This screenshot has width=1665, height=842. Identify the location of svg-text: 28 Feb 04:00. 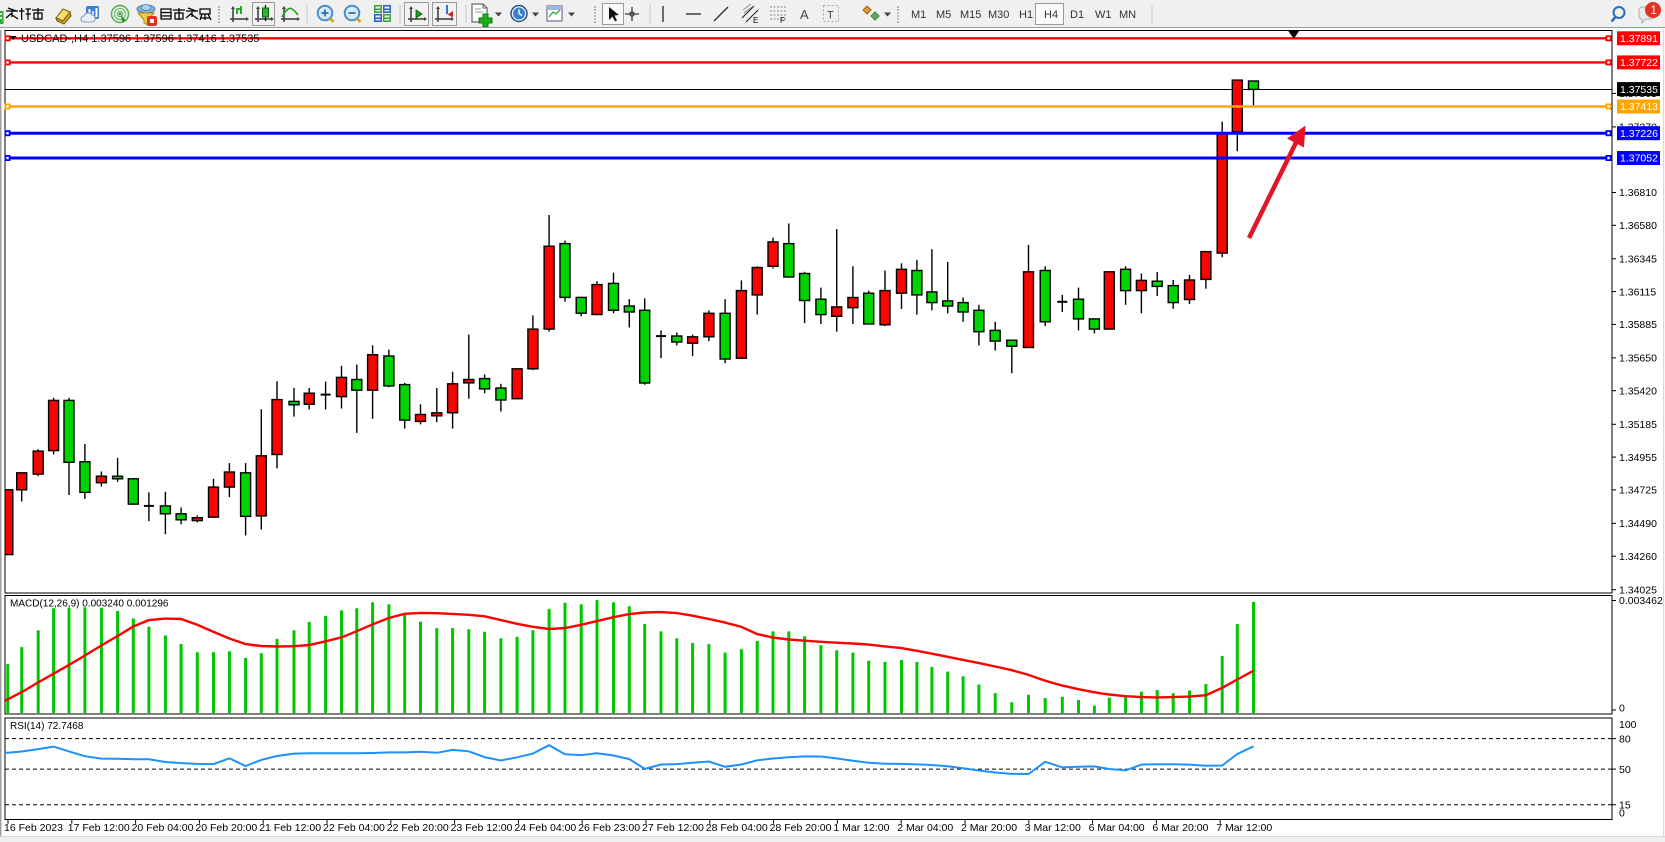
(737, 828).